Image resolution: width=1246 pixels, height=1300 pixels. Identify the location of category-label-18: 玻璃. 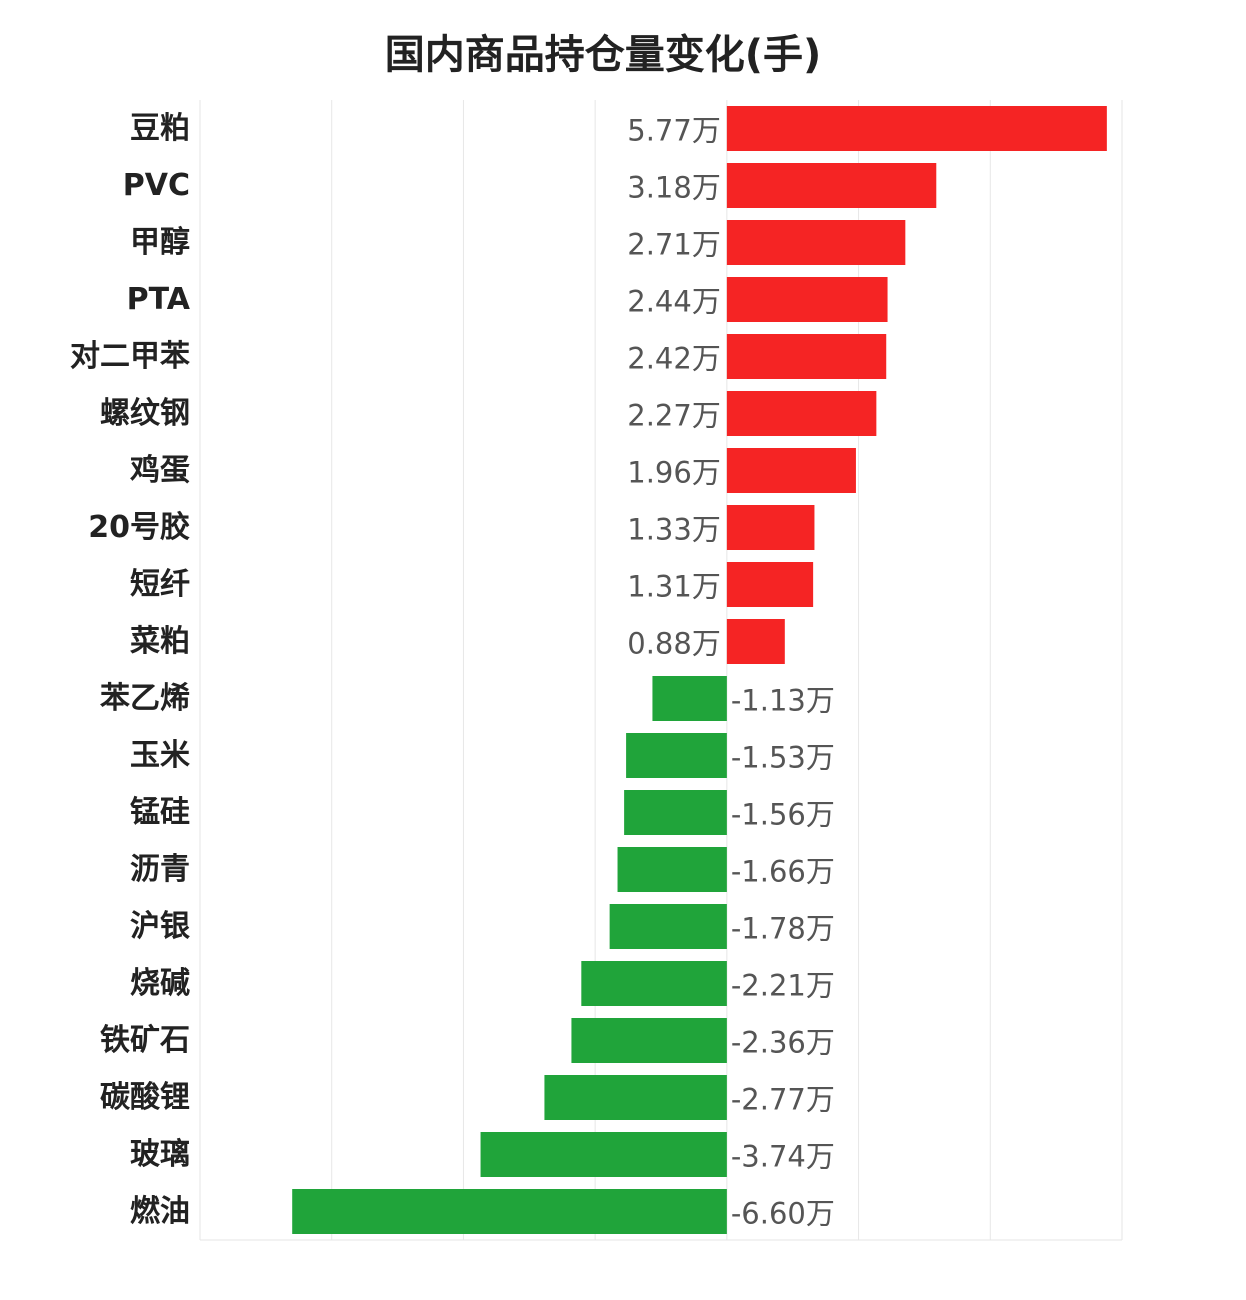
(160, 1154).